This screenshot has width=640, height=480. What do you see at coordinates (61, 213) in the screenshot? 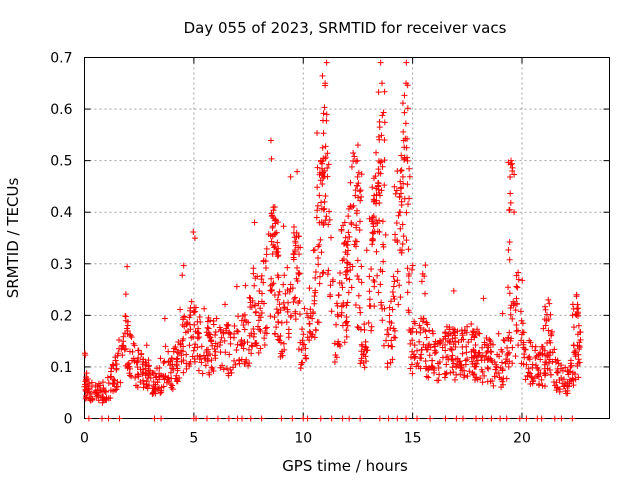
I see `y-tick-label: 0.4` at bounding box center [61, 213].